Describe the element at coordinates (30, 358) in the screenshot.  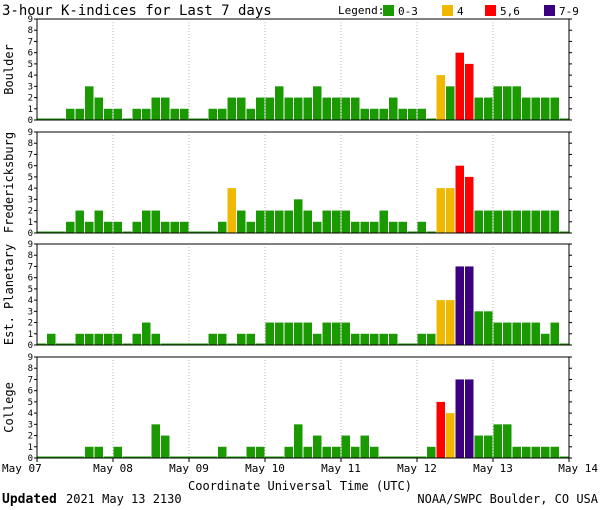
I see `y-tick-label: 9` at that location.